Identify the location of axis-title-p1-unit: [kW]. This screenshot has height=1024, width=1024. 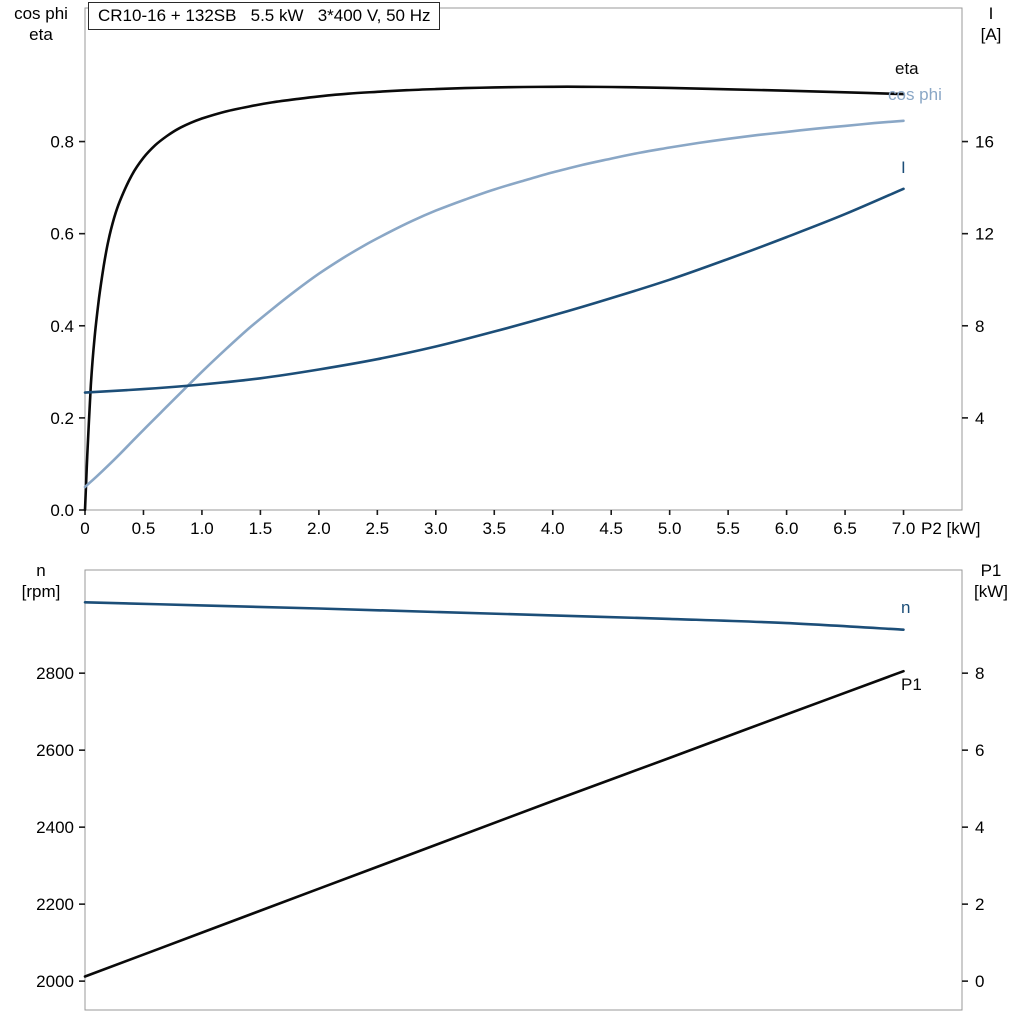
(991, 591).